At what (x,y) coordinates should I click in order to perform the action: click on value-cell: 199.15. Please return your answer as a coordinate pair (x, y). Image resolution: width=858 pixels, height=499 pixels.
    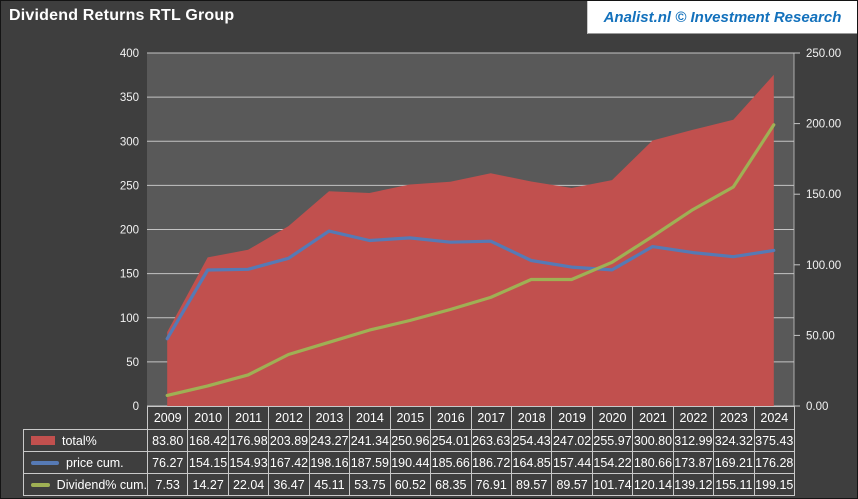
    Looking at the image, I should click on (774, 484).